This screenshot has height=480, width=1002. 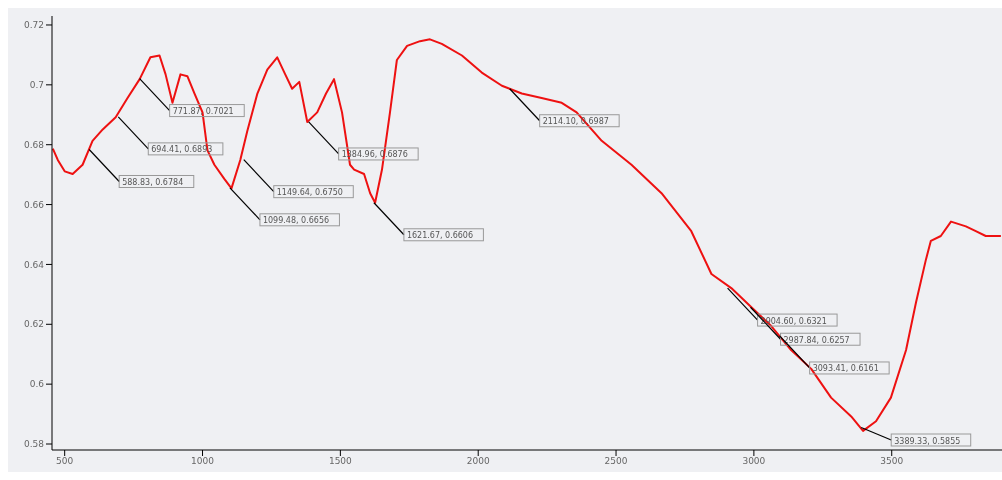 What do you see at coordinates (892, 461) in the screenshot?
I see `x-tick-label: 3500` at bounding box center [892, 461].